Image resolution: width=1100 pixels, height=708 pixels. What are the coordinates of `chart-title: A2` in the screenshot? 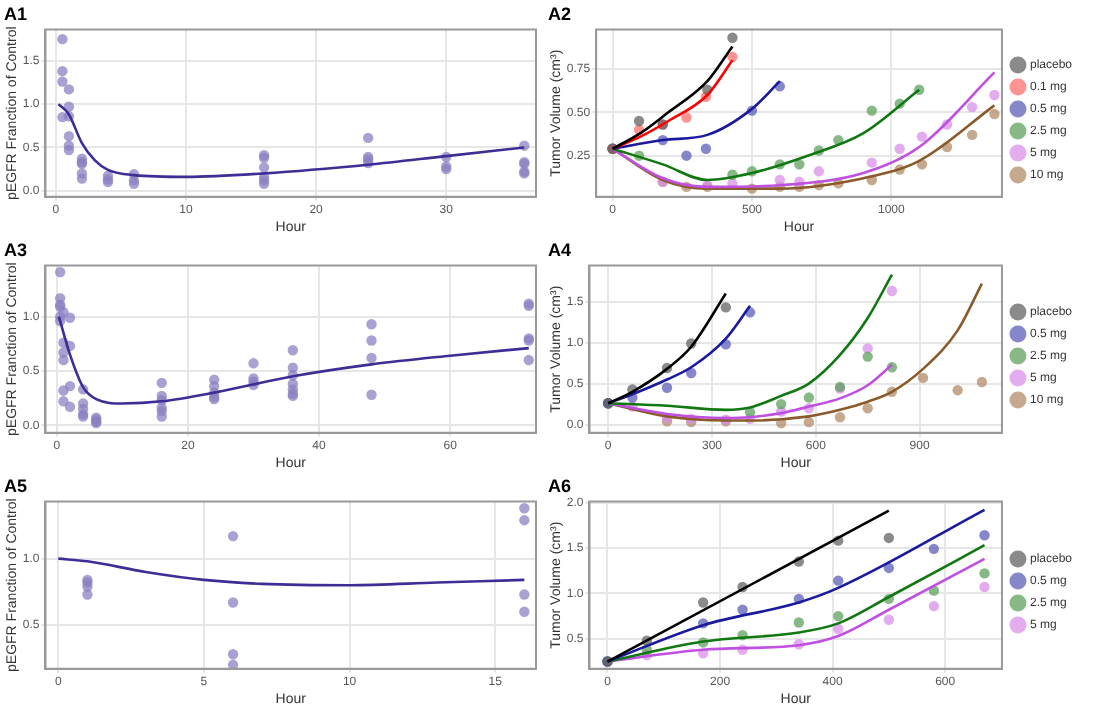 It's located at (560, 13).